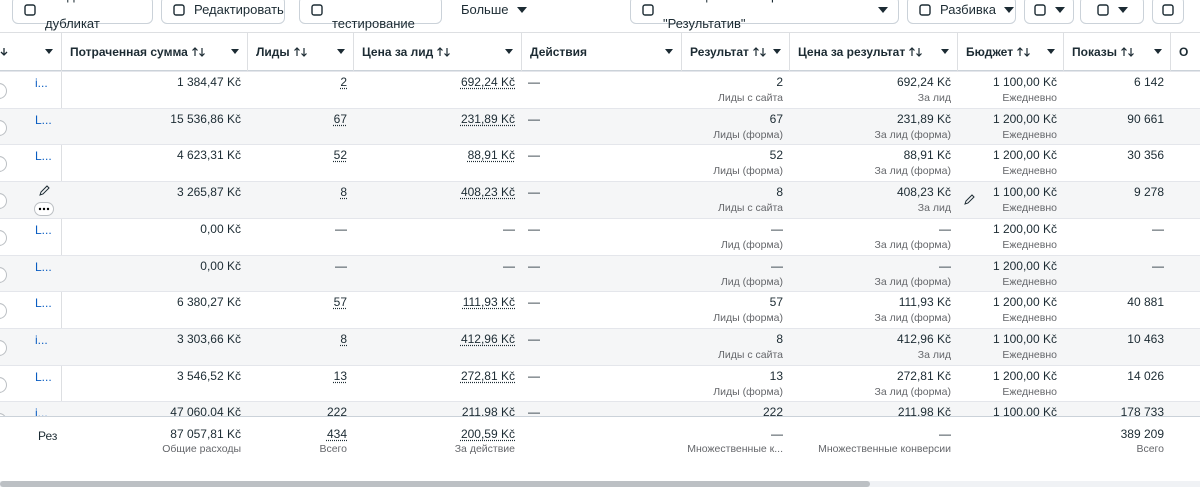 The image size is (1200, 487). What do you see at coordinates (4, 52) in the screenshot?
I see `sort-icon` at bounding box center [4, 52].